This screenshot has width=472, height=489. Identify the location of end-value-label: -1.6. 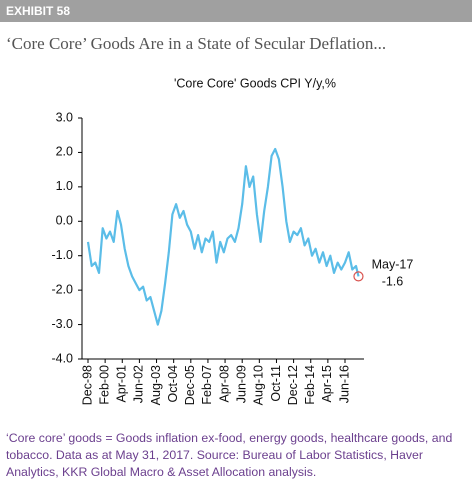
(393, 282).